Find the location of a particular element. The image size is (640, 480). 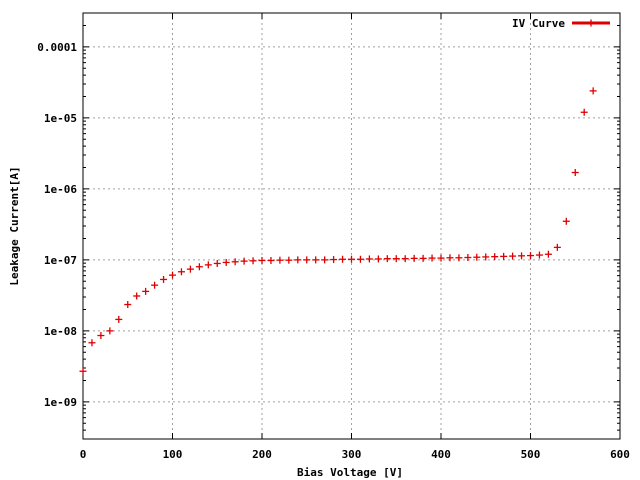

x-tick-label: 600 is located at coordinates (620, 454).